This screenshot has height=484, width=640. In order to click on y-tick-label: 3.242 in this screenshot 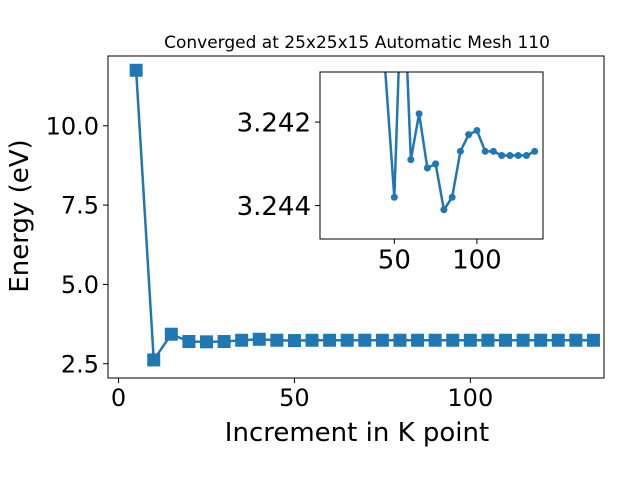, I will do `click(274, 123)`.